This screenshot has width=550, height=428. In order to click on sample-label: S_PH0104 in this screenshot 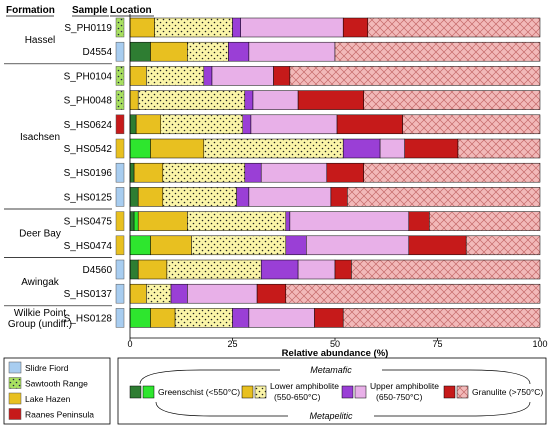, I will do `click(88, 76)`.